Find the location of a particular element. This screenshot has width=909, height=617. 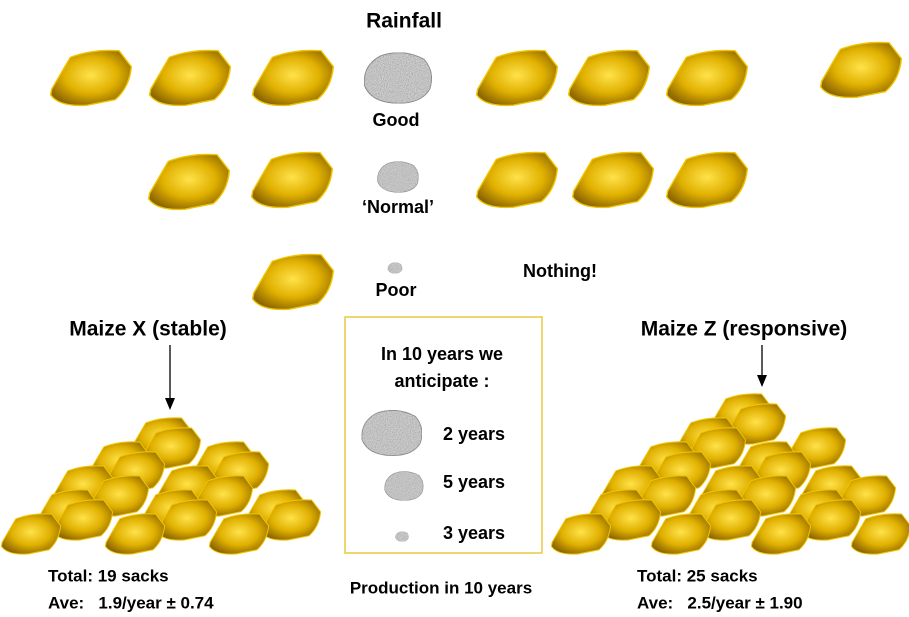

legend-item: 2 years is located at coordinates (474, 434).